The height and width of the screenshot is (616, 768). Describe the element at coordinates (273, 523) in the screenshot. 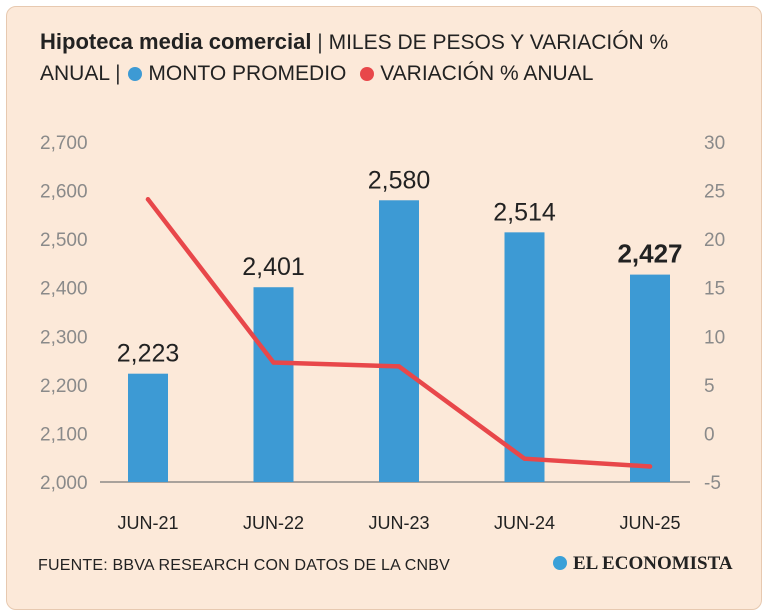

I see `x-tick-label: JUN-22` at that location.